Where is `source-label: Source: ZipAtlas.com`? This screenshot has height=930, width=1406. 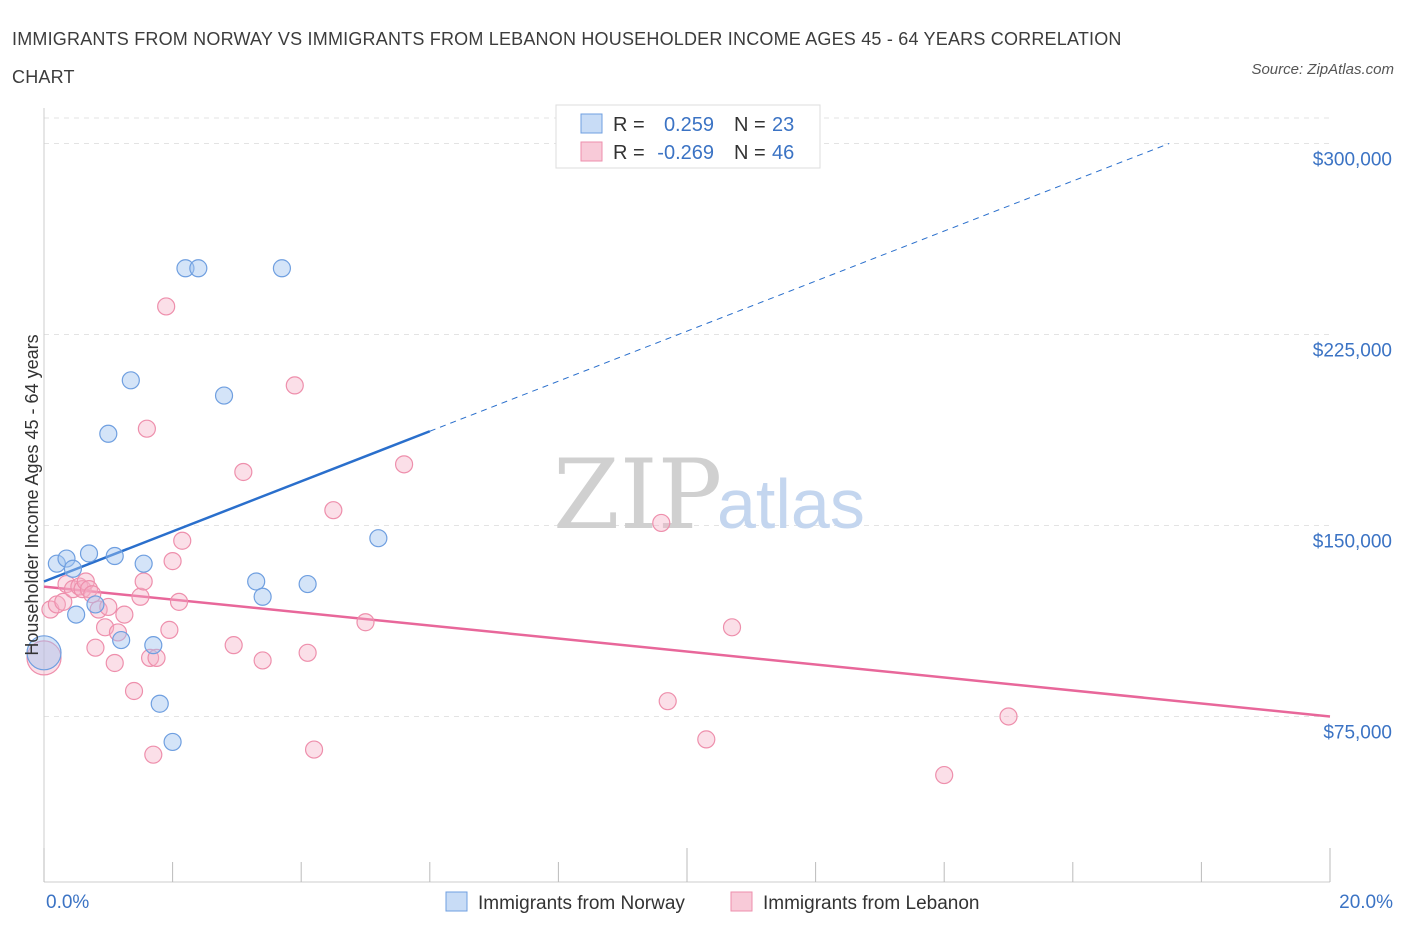
source-label: Source: ZipAtlas.com is located at coordinates (1322, 69).